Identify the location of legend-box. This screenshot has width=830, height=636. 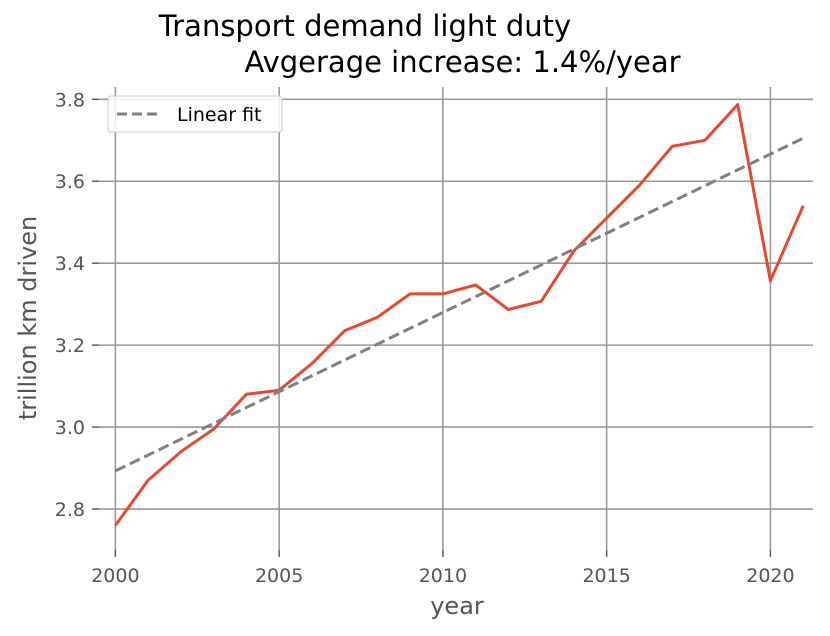
(195, 114).